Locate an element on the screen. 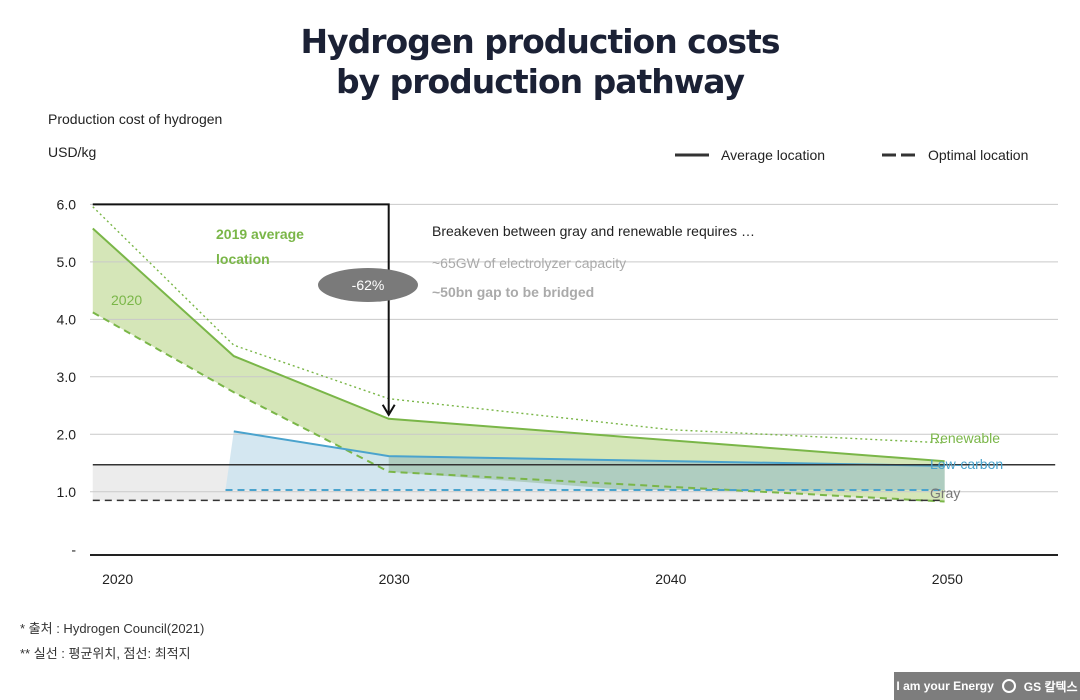 This screenshot has width=1080, height=700. y-tick-label: 5.0 is located at coordinates (67, 262).